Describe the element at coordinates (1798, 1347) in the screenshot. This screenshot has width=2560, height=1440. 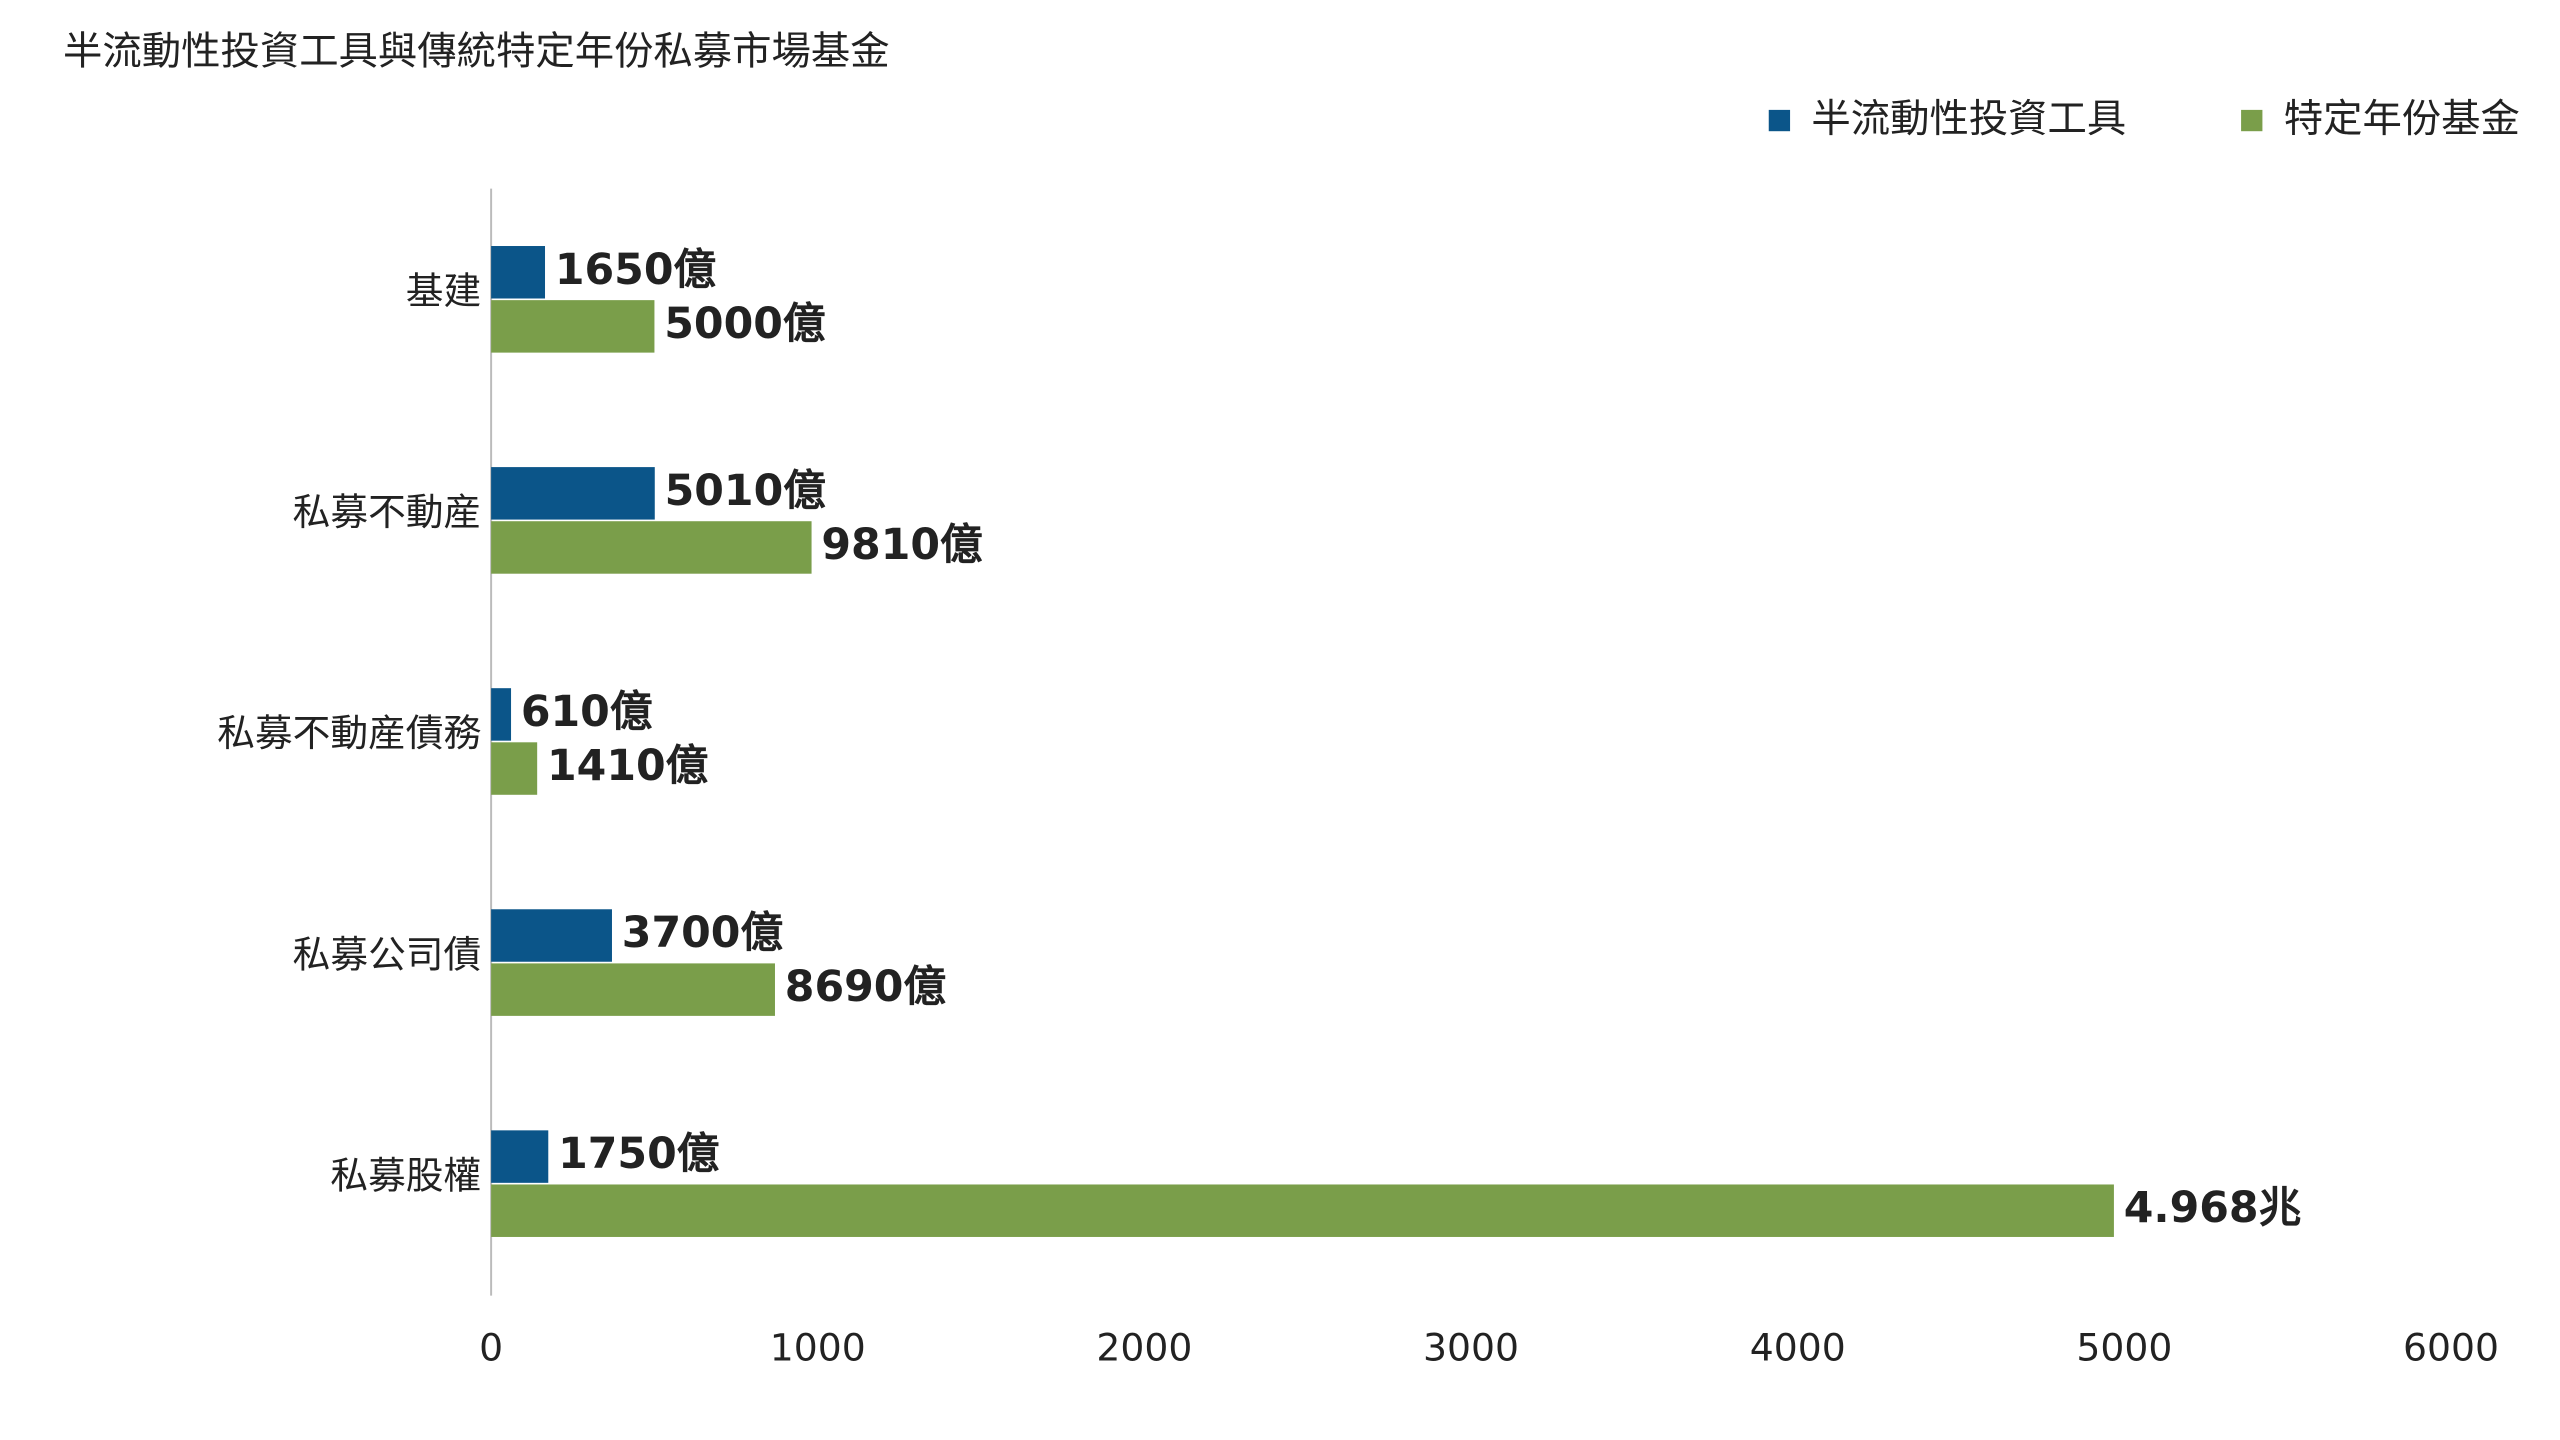
I see `x-tick-label: 4000` at that location.